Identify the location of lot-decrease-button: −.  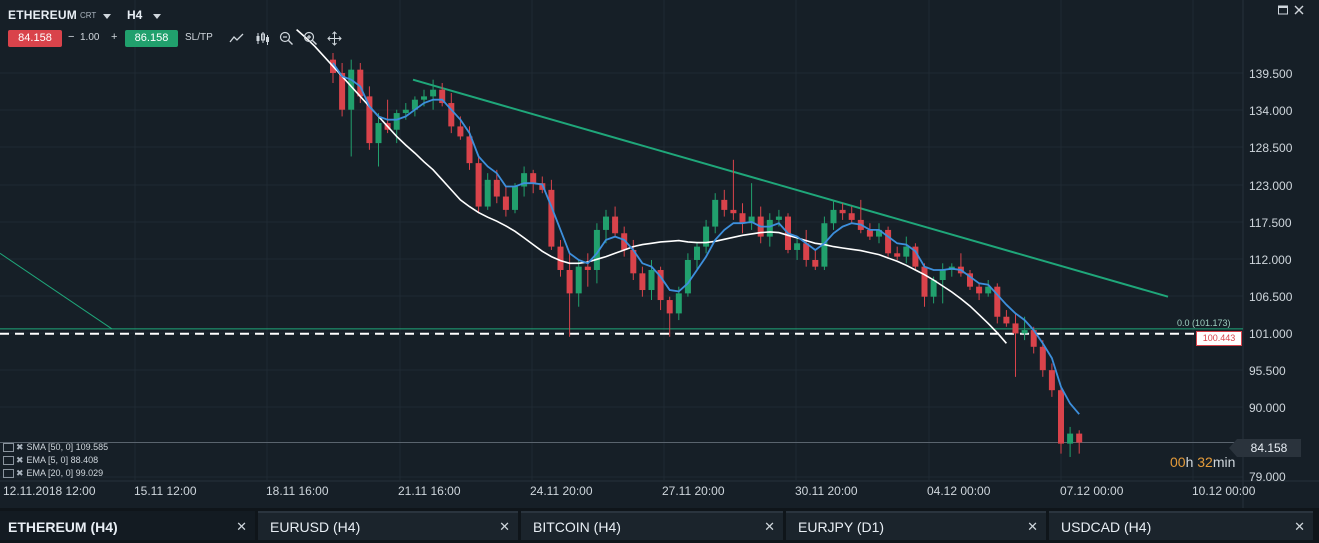
(71, 37).